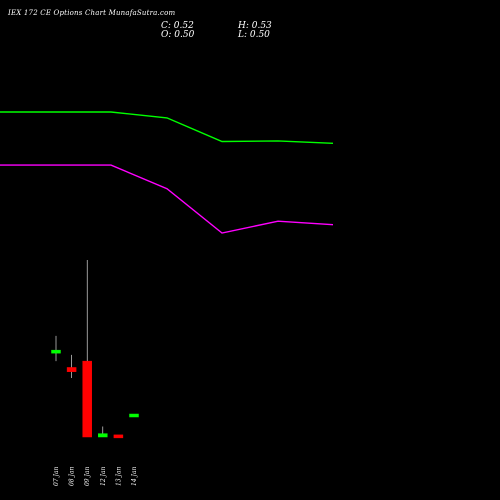  What do you see at coordinates (56, 348) in the screenshot?
I see `candle-07-jan` at bounding box center [56, 348].